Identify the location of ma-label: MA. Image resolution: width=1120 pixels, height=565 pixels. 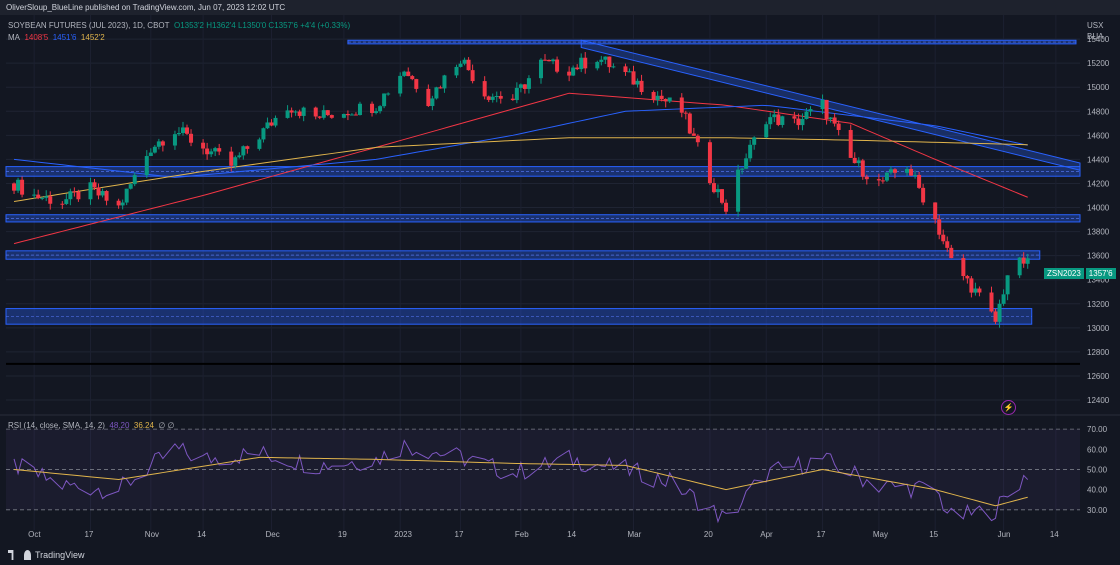
(14, 37).